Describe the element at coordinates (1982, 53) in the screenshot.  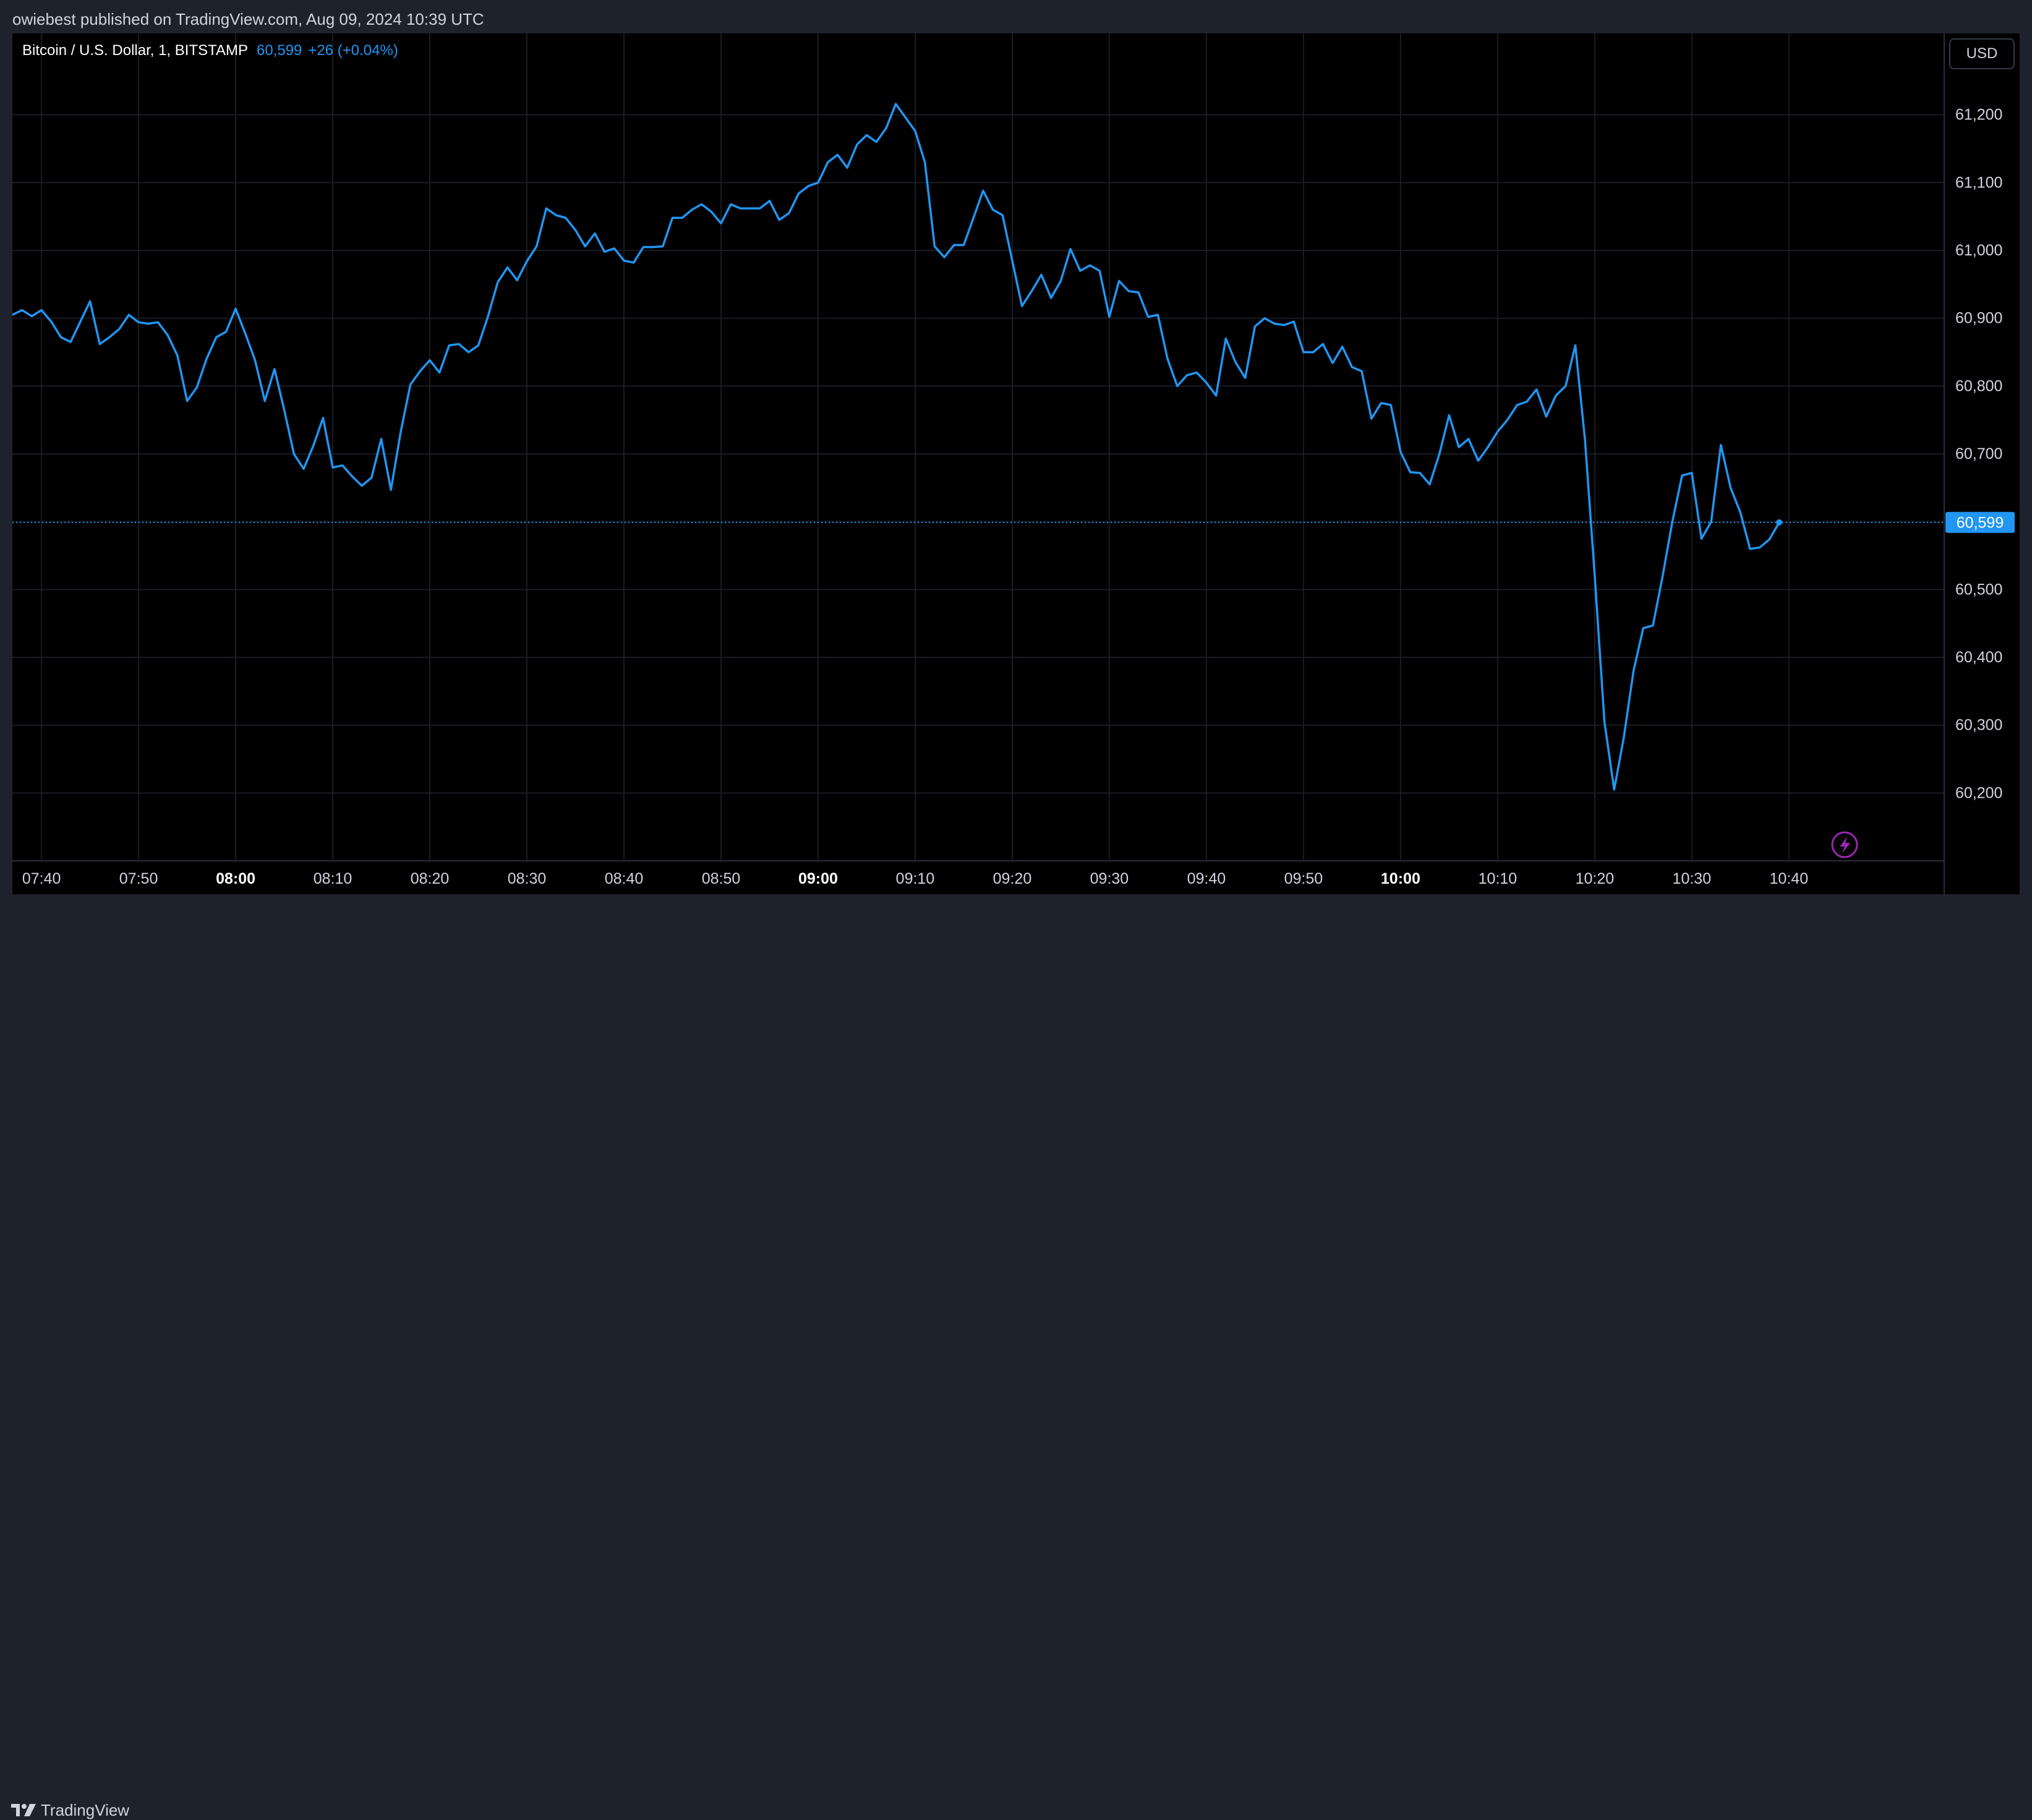
I see `currency-button: USD` at that location.